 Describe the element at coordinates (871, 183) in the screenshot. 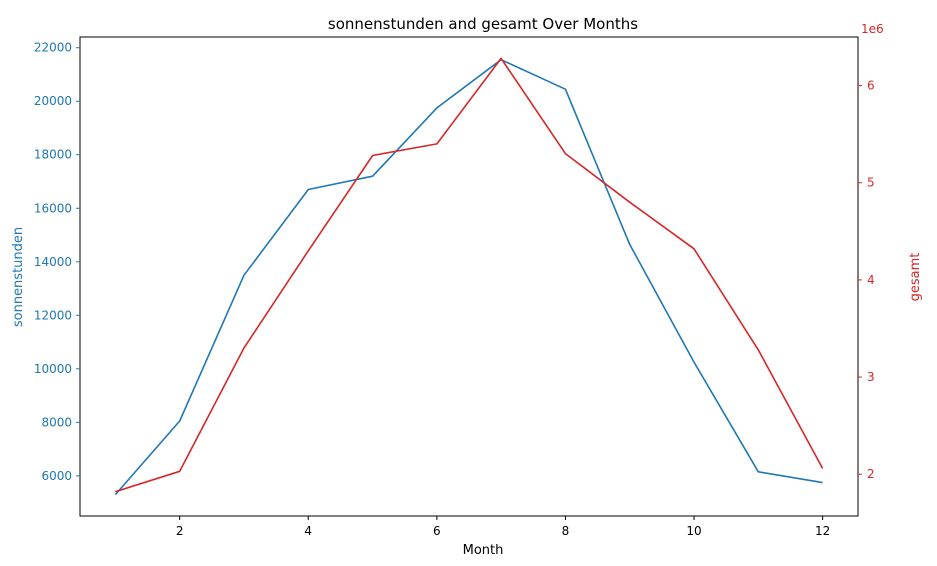

I see `right-y-tick-label: 5` at that location.